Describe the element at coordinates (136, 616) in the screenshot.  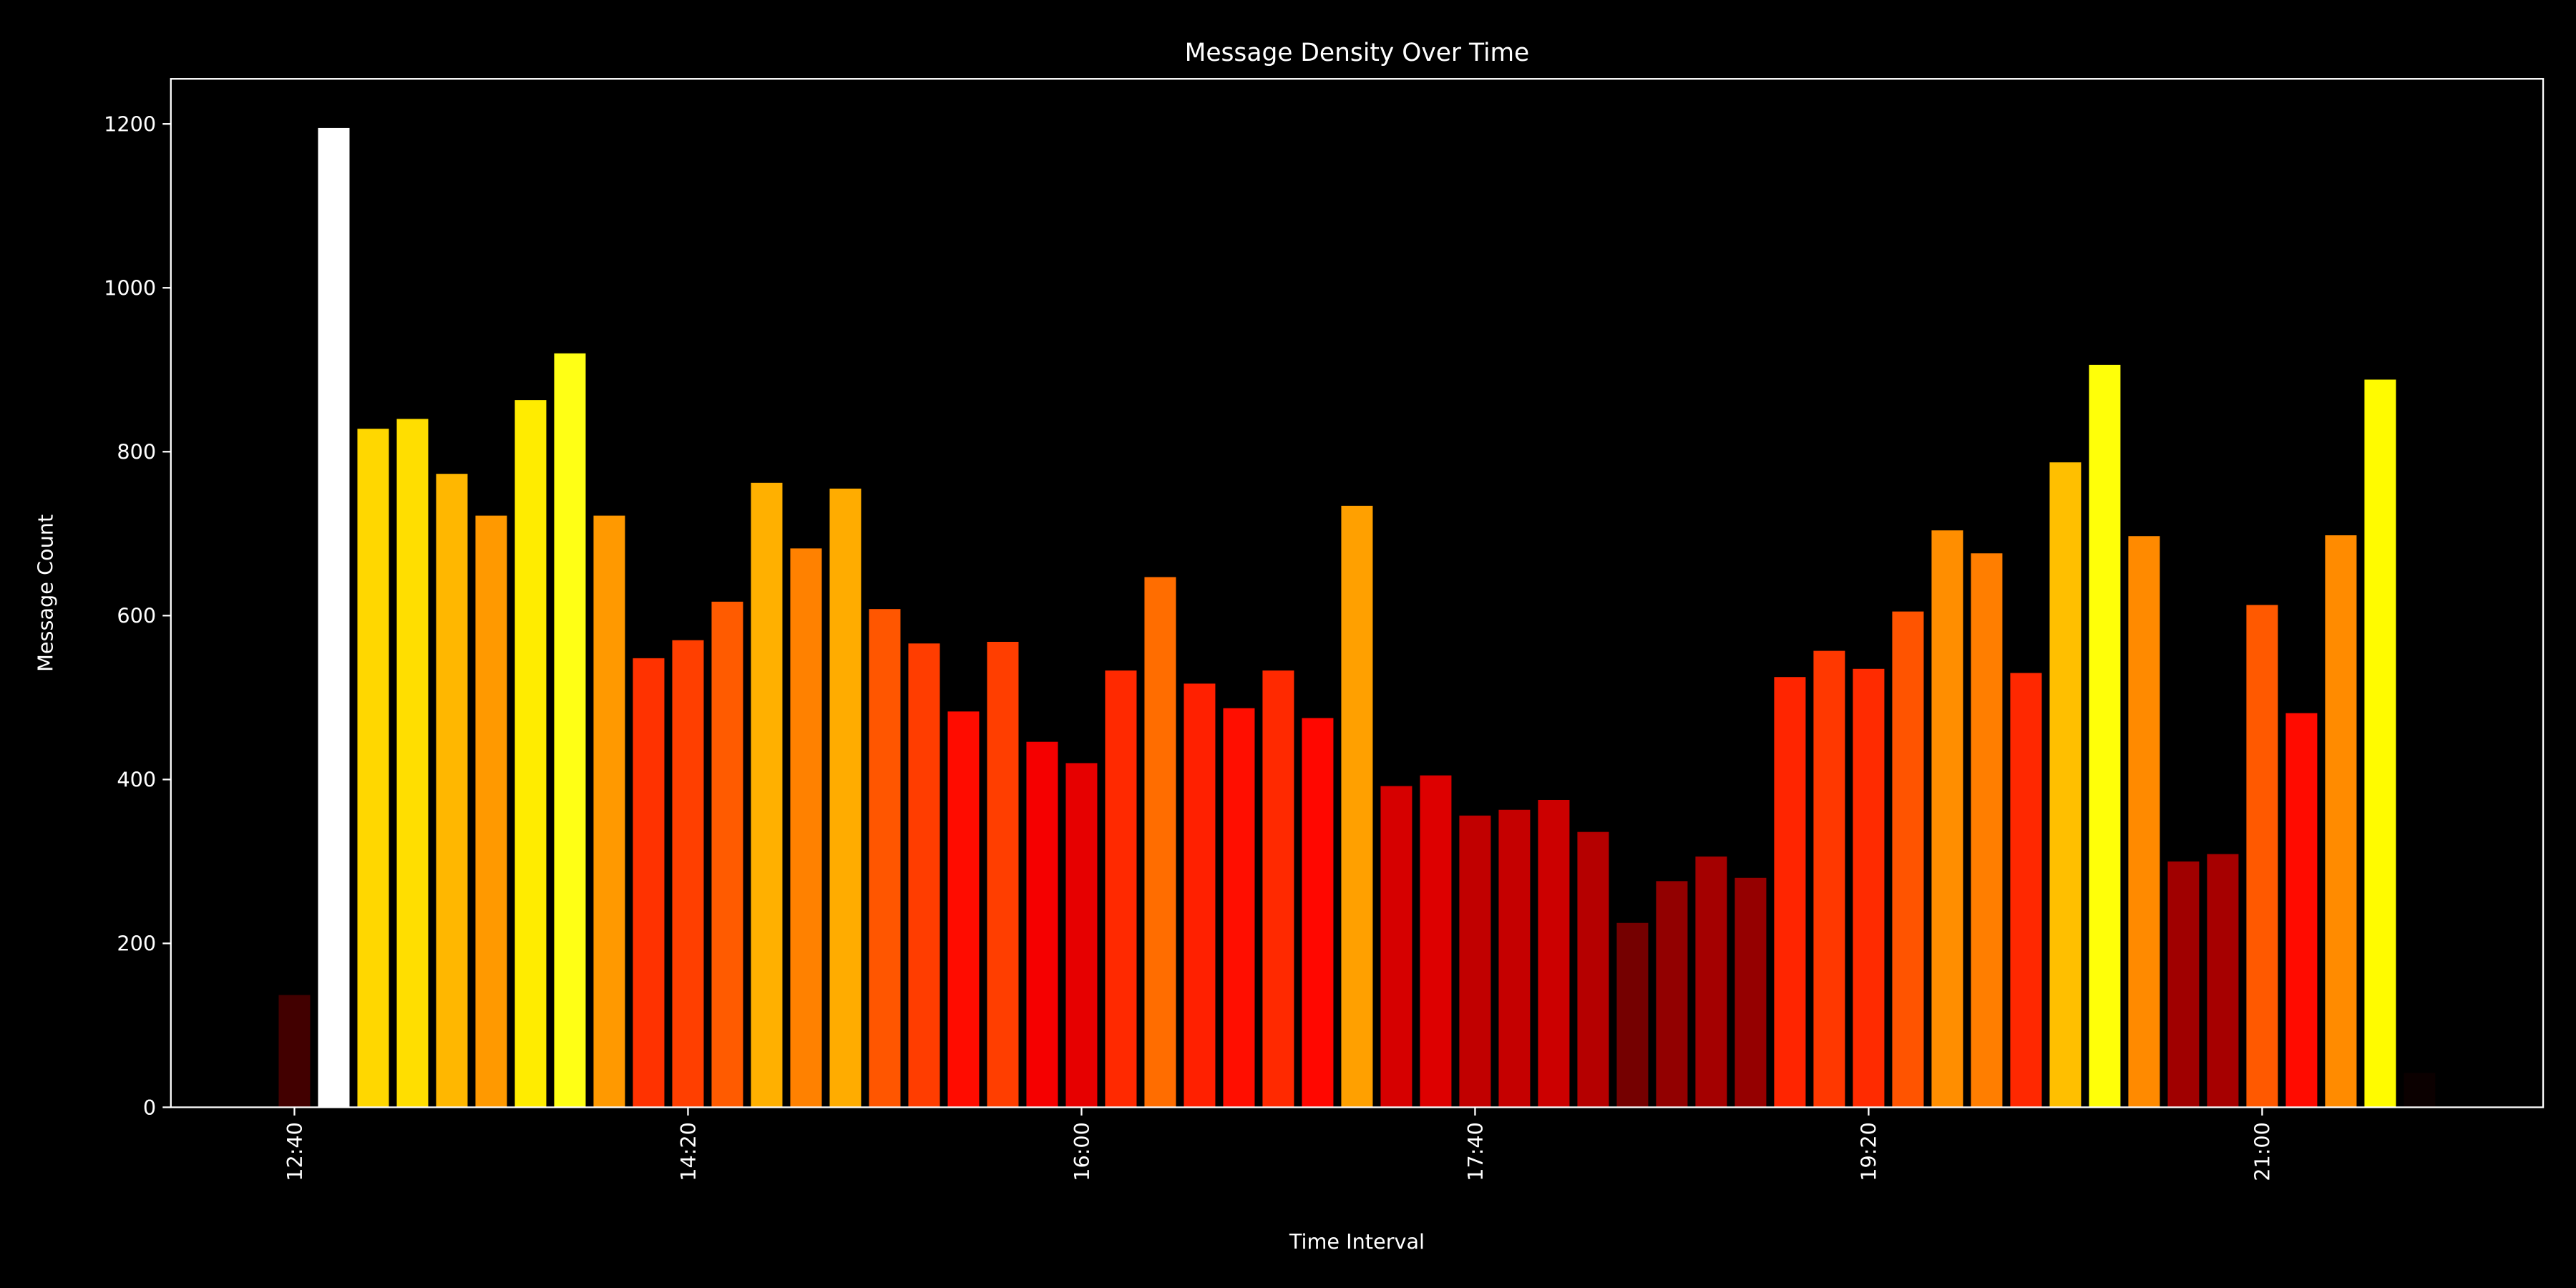
I see `y-tick-label: 600` at that location.